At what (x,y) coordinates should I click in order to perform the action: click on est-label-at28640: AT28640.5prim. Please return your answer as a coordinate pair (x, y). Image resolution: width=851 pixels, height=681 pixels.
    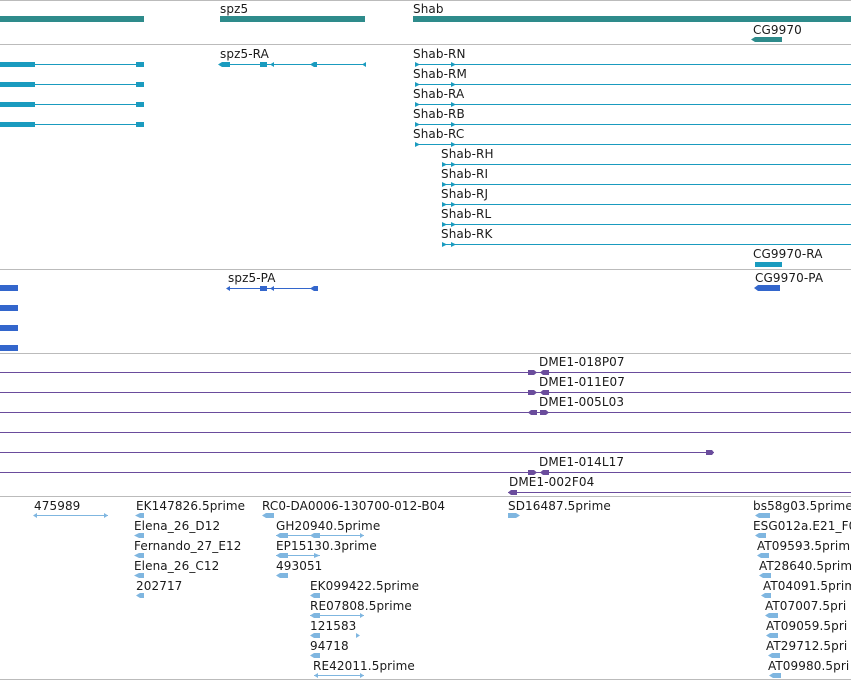
    Looking at the image, I should click on (805, 566).